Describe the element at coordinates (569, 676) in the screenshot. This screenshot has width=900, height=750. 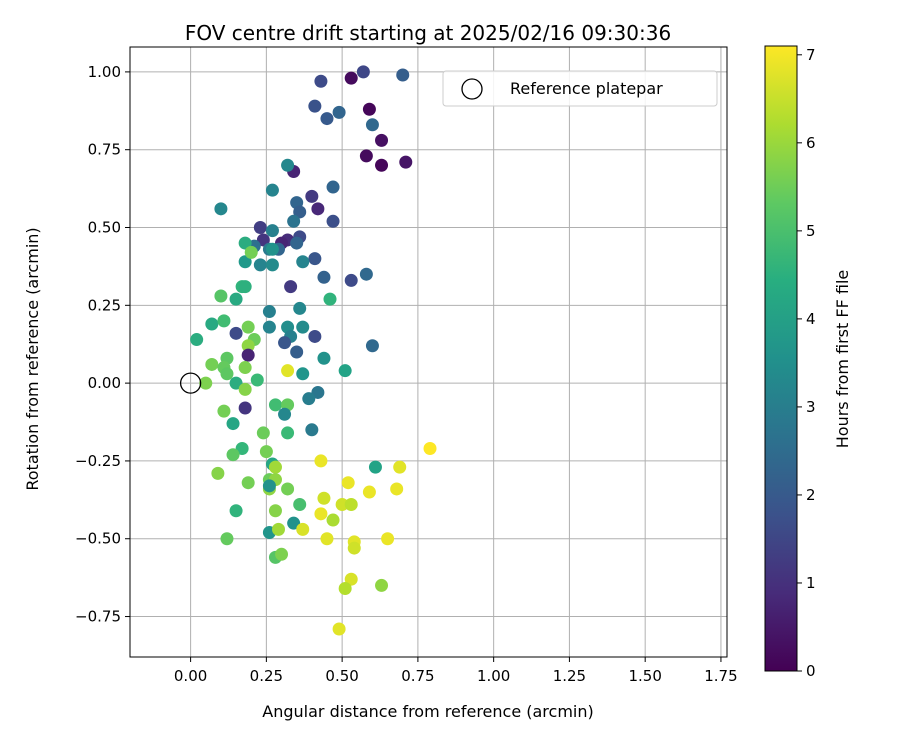
I see `x-tick-label: 1.25` at that location.